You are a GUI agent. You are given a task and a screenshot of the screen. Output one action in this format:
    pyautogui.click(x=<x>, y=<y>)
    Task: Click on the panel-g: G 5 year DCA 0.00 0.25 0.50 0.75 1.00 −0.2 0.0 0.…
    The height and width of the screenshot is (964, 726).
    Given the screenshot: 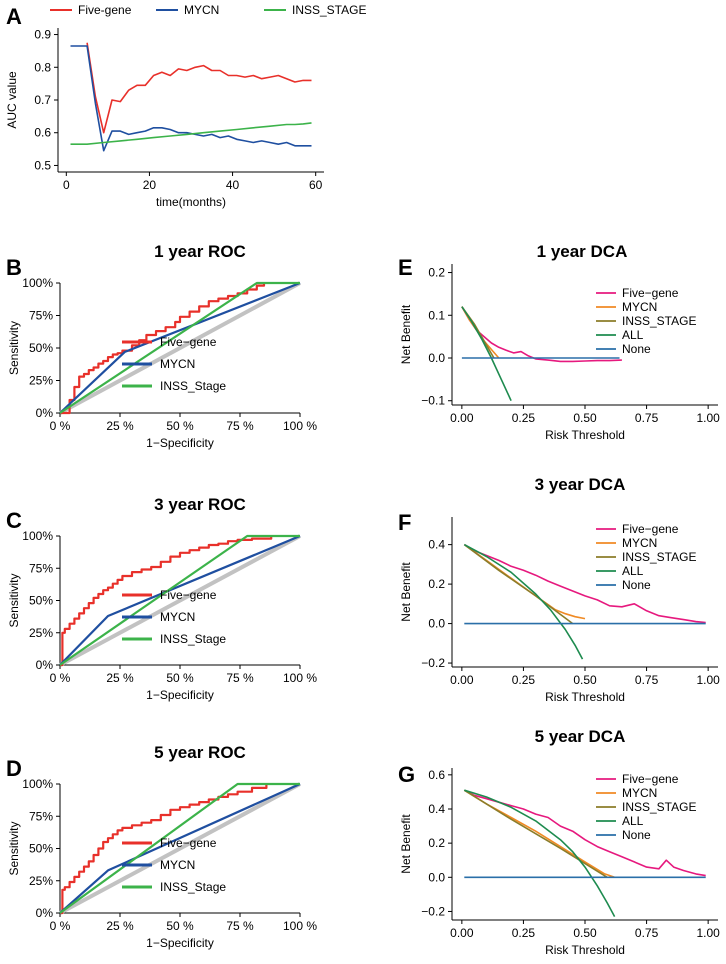 What is the action you would take?
    pyautogui.click(x=559, y=842)
    